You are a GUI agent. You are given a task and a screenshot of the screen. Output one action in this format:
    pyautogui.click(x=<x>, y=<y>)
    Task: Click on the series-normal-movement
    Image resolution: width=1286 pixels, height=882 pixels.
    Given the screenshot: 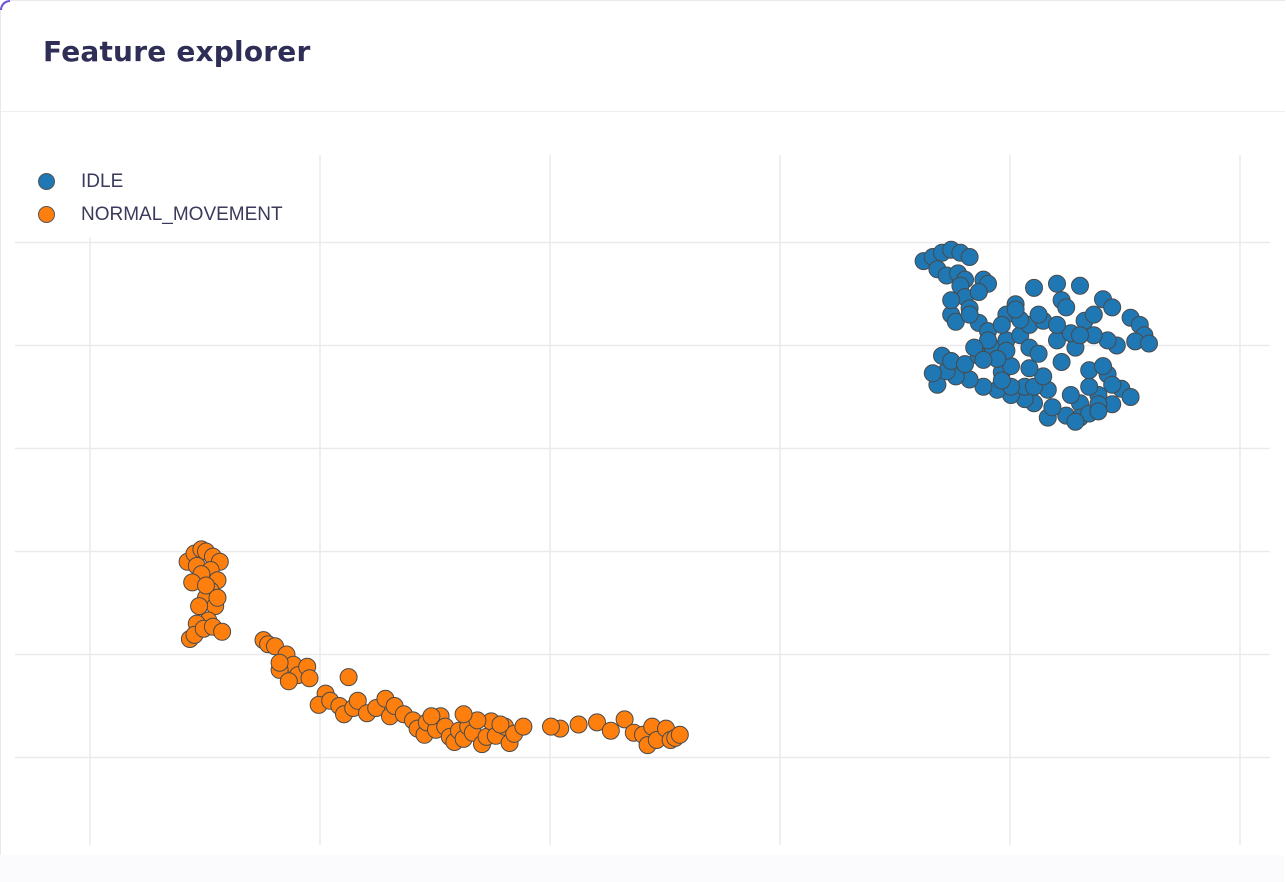 What is the action you would take?
    pyautogui.click(x=433, y=647)
    